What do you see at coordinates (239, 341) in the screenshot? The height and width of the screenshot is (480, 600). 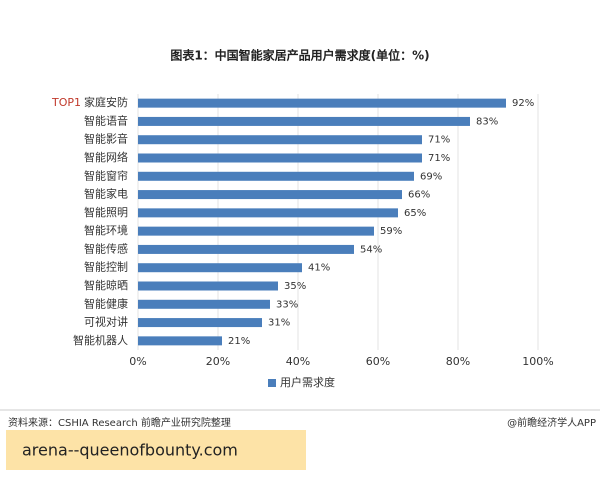 I see `value-label: 21%` at bounding box center [239, 341].